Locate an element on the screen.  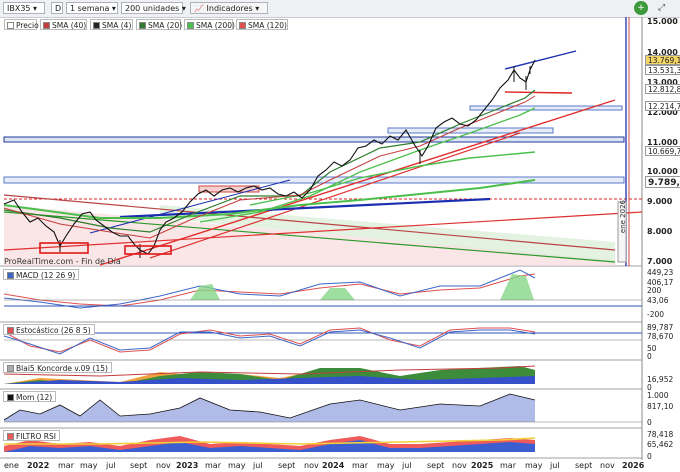
indicators-button: 📈 Indicadores ▾ is located at coordinates (229, 8).